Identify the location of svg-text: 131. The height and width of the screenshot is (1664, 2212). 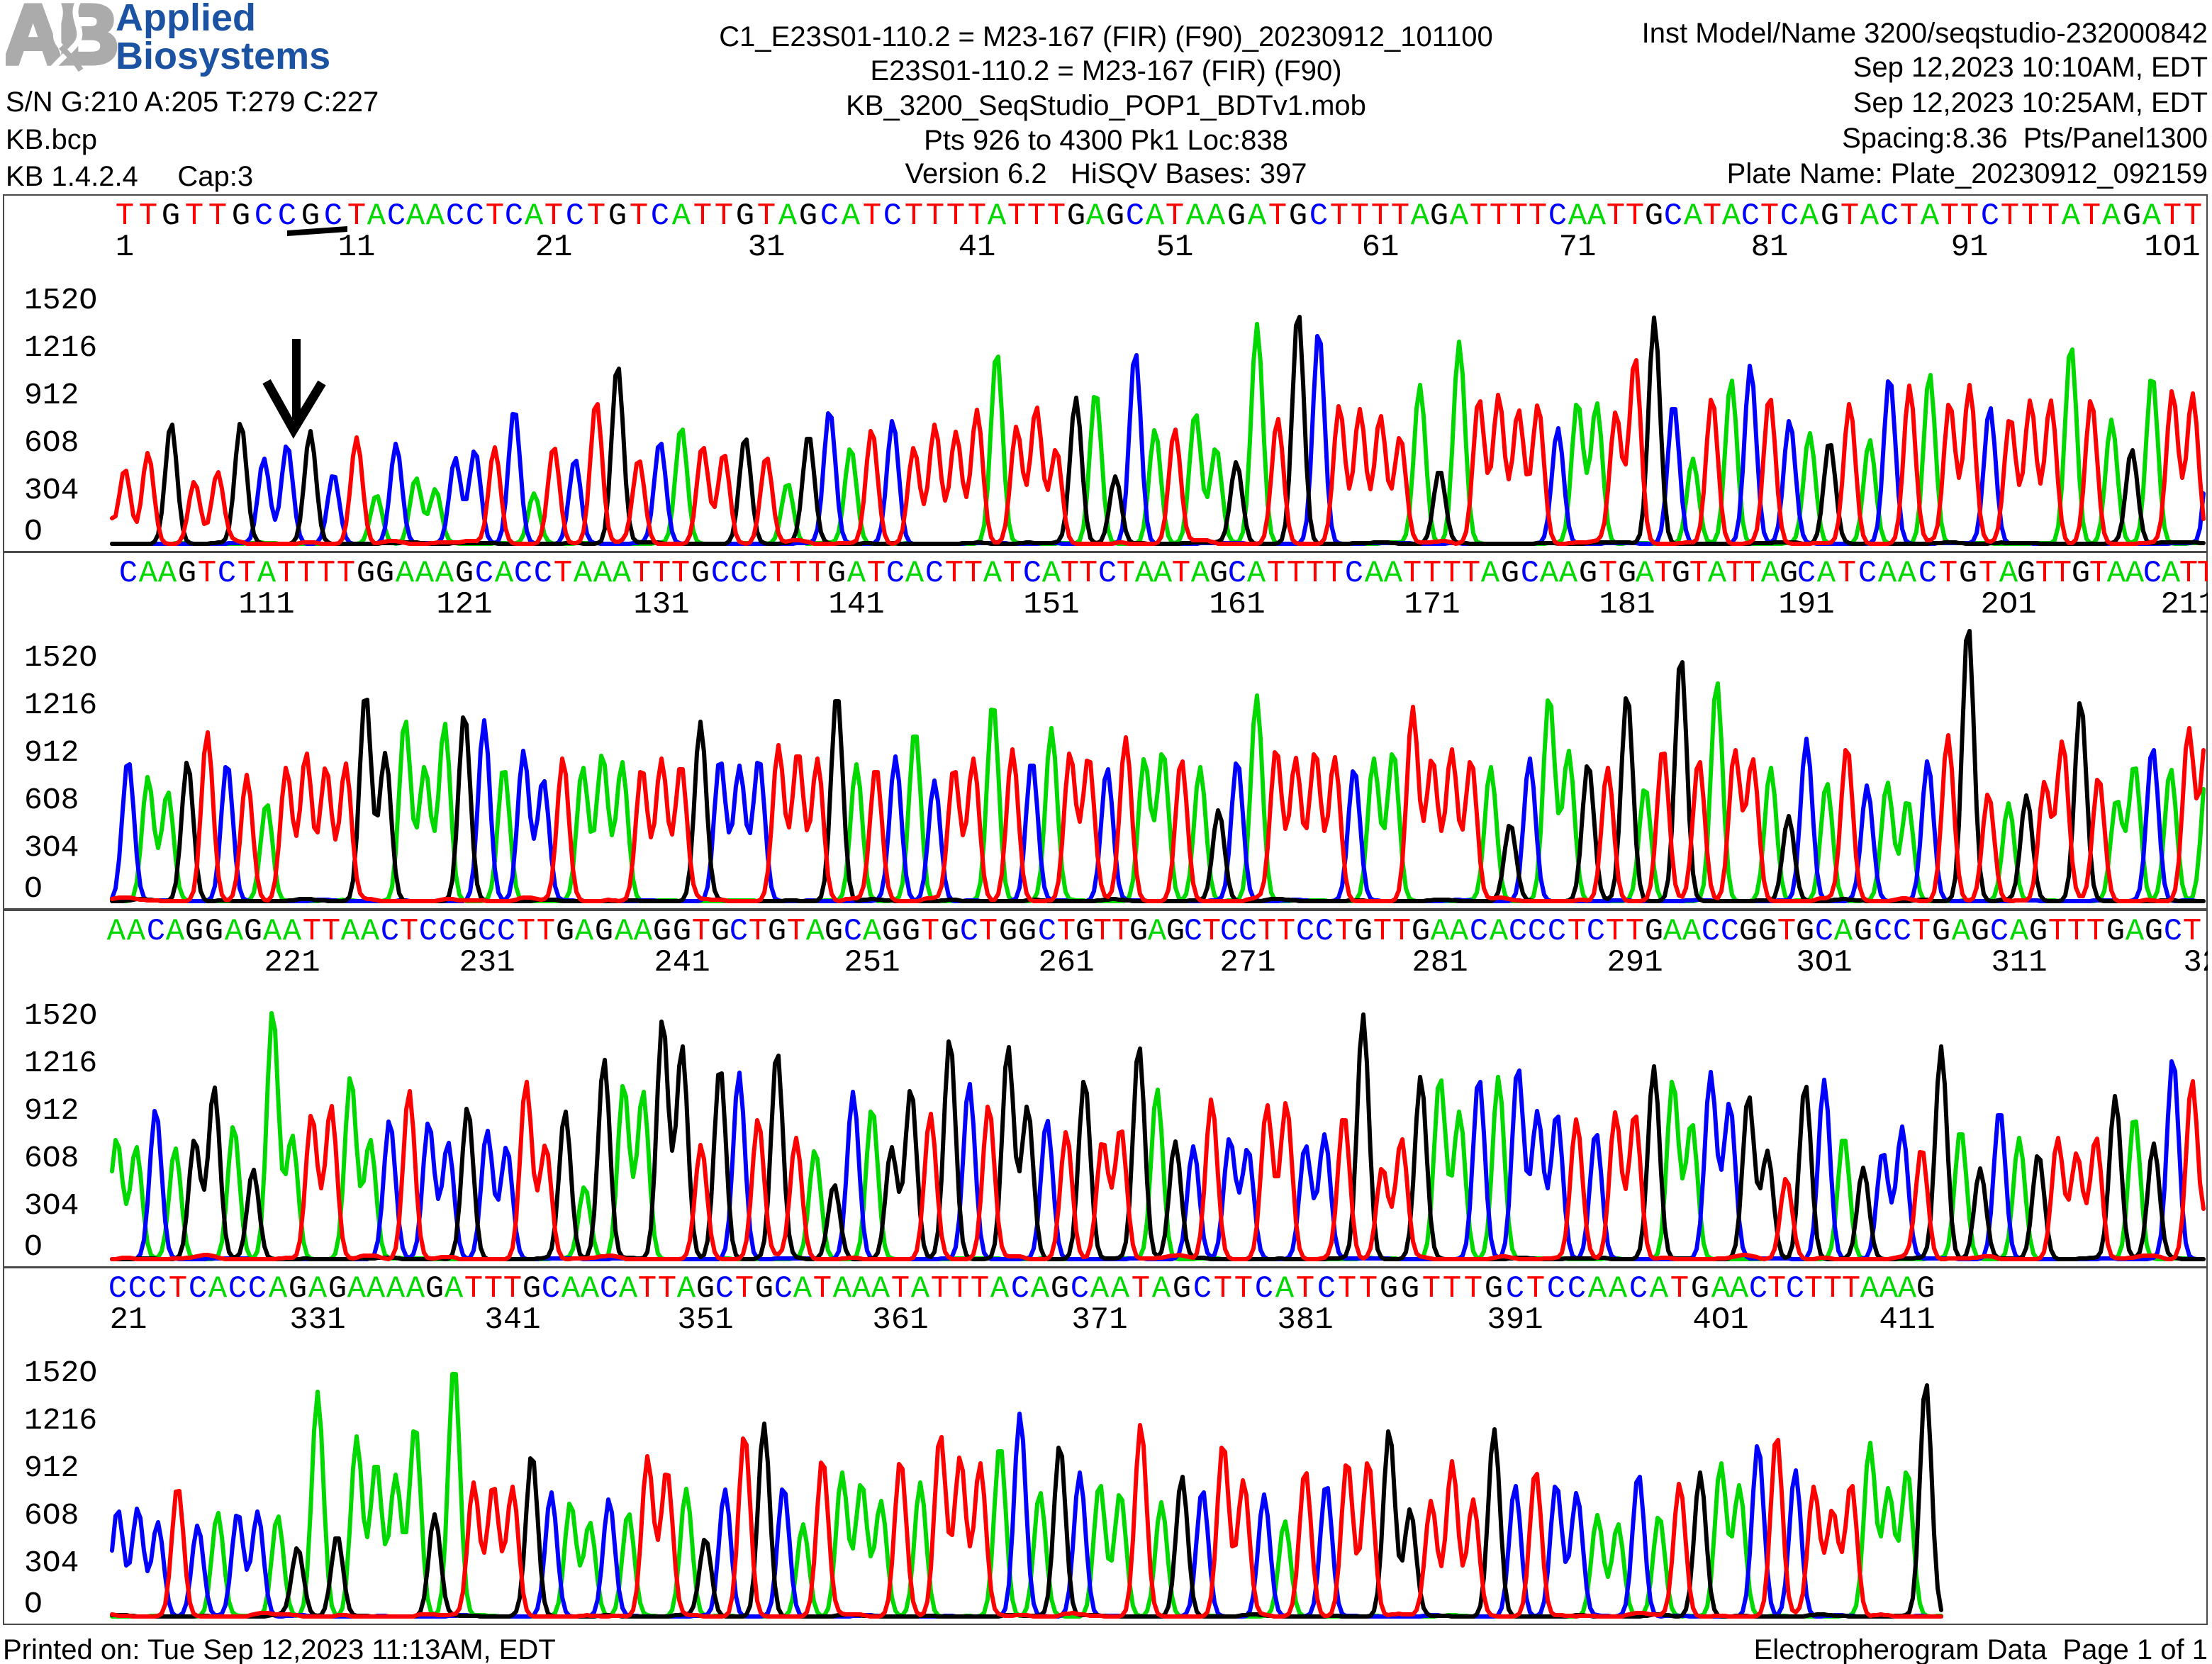
(661, 604).